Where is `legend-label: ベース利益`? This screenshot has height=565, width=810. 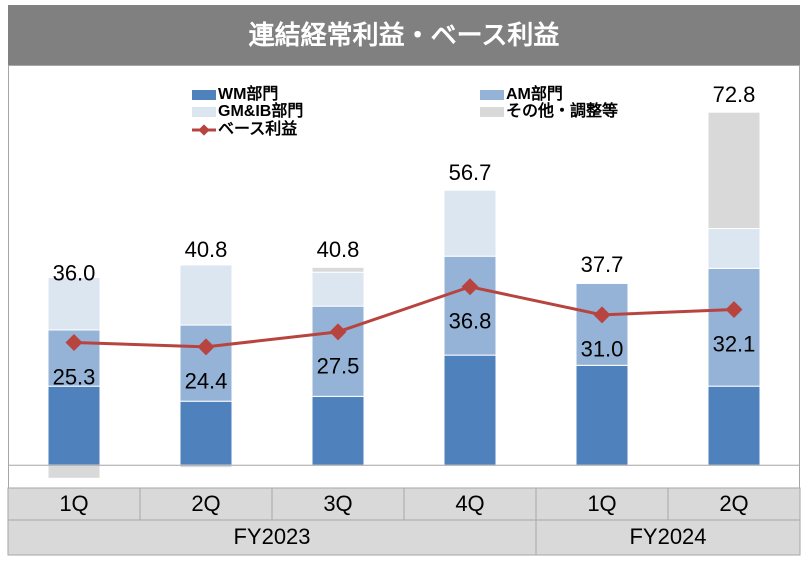 legend-label: ベース利益 is located at coordinates (257, 128).